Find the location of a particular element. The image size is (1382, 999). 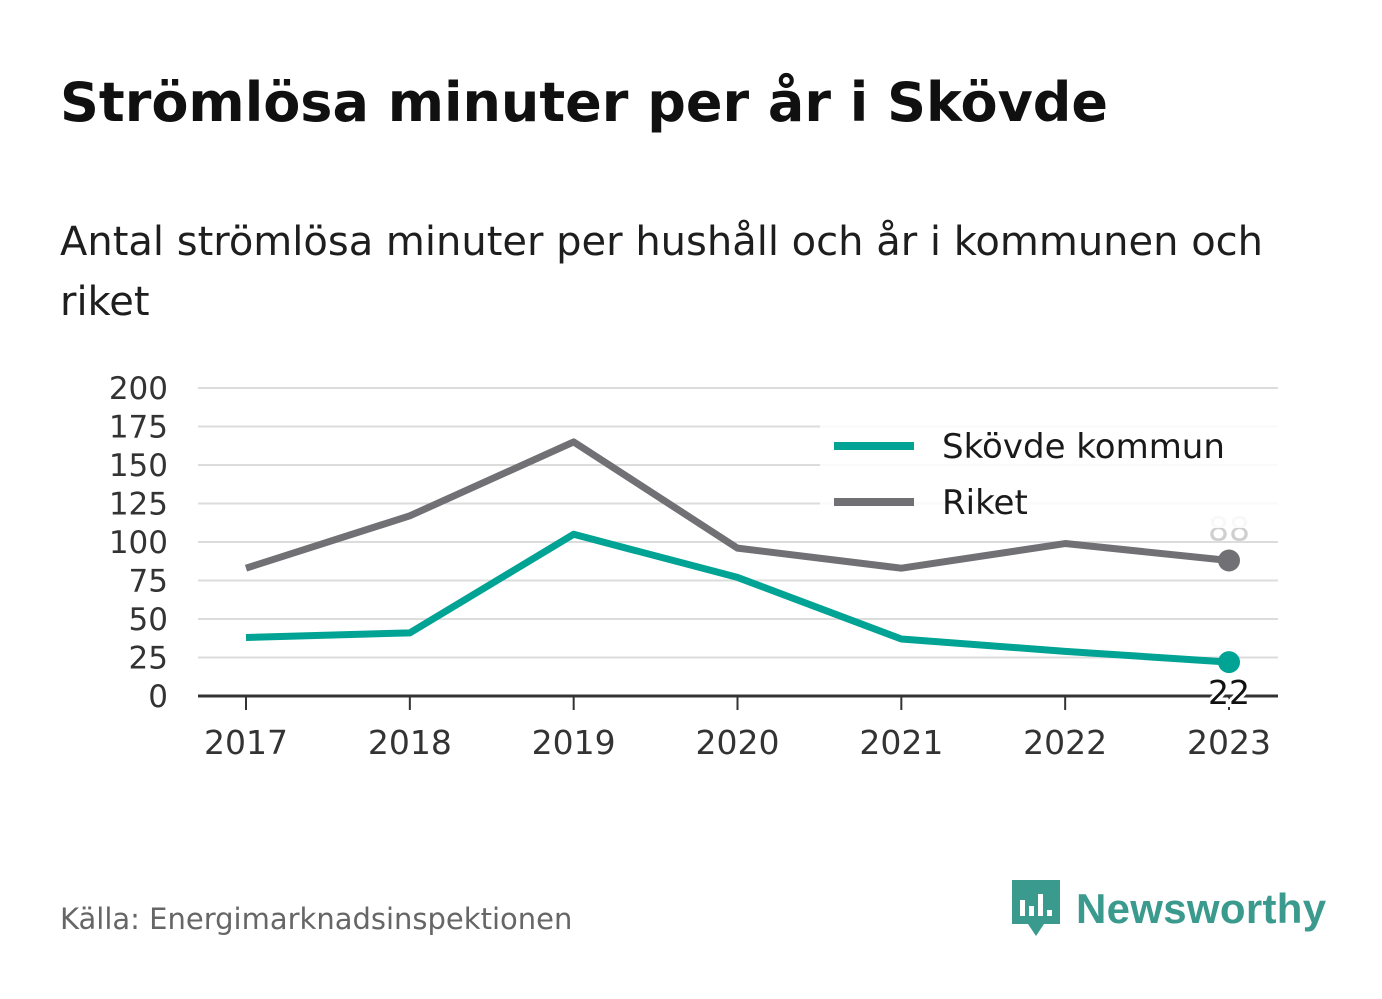

y-tick-label: 75 is located at coordinates (148, 582).